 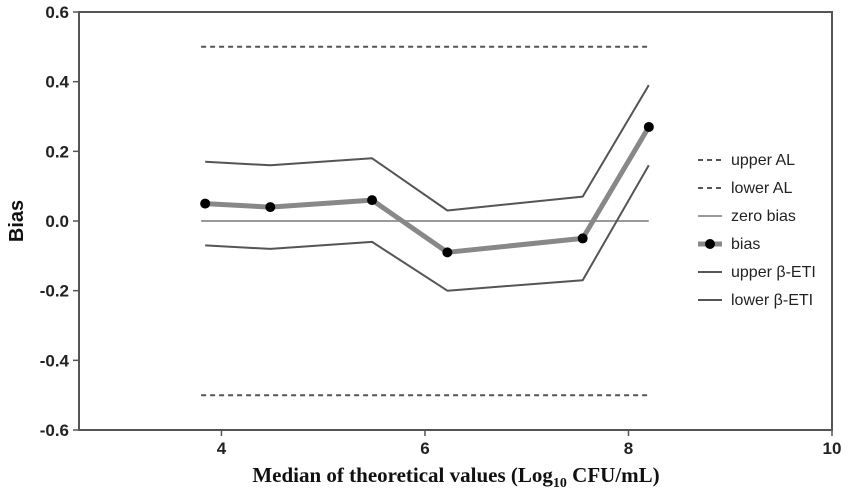 What do you see at coordinates (57, 12) in the screenshot?
I see `y-tick-label: 0.6` at bounding box center [57, 12].